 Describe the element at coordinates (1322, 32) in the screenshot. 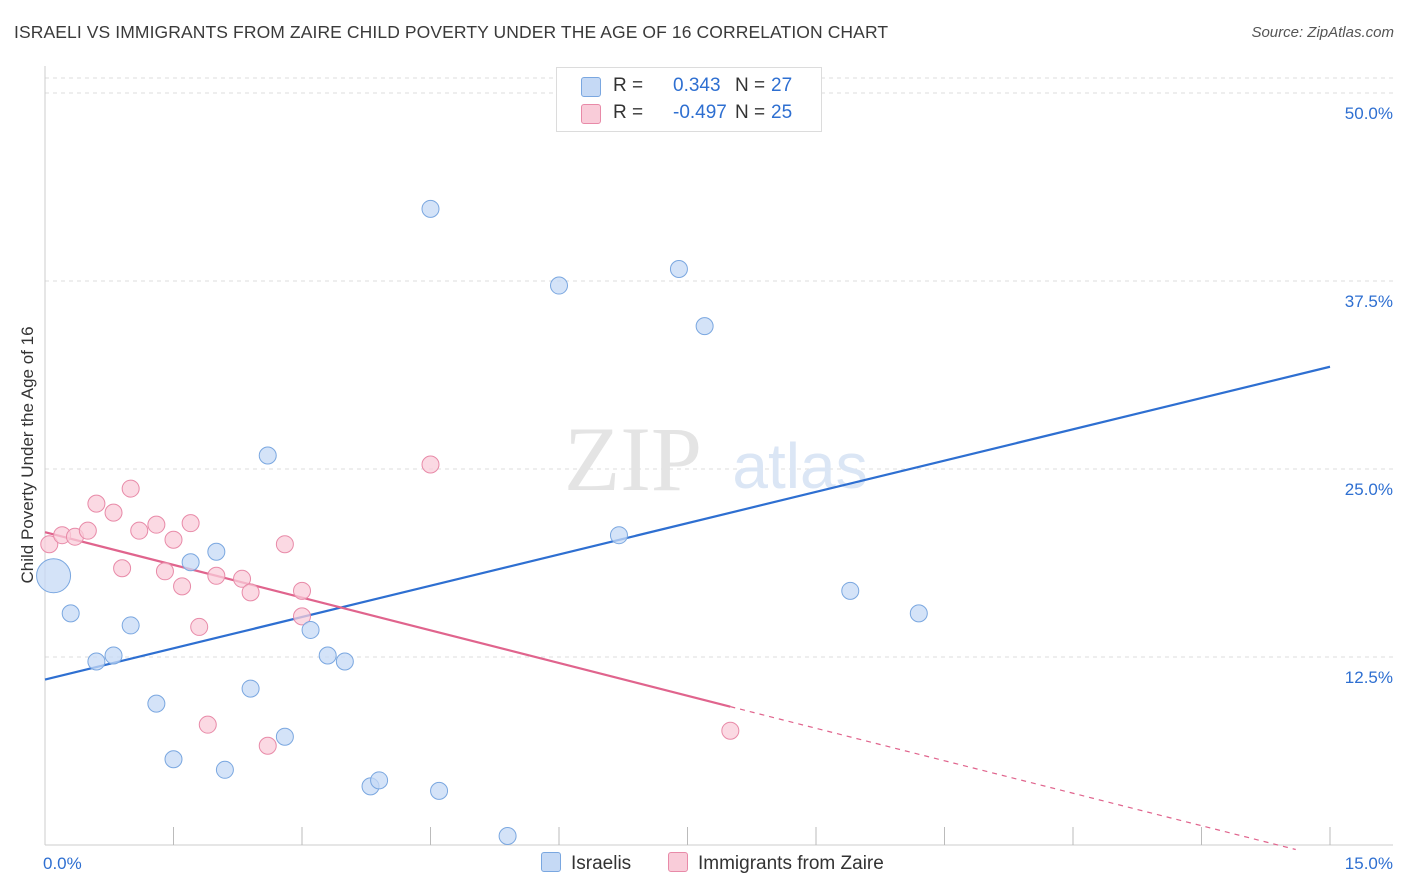

I see `source-label: Source: ZipAtlas.com` at that location.